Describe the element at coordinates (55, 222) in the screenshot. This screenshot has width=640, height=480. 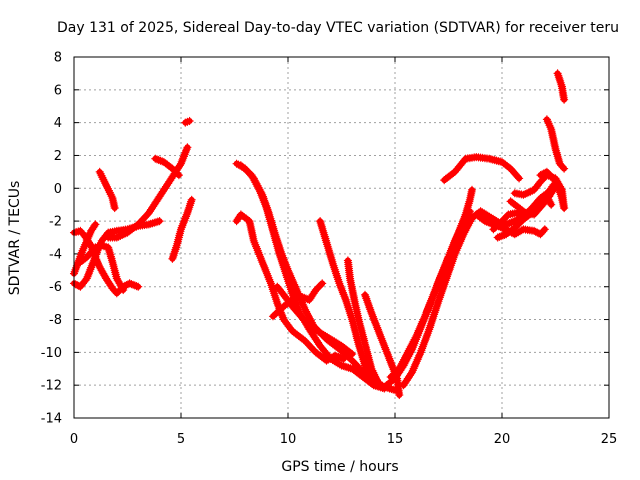
I see `y-tick-label: -2` at that location.